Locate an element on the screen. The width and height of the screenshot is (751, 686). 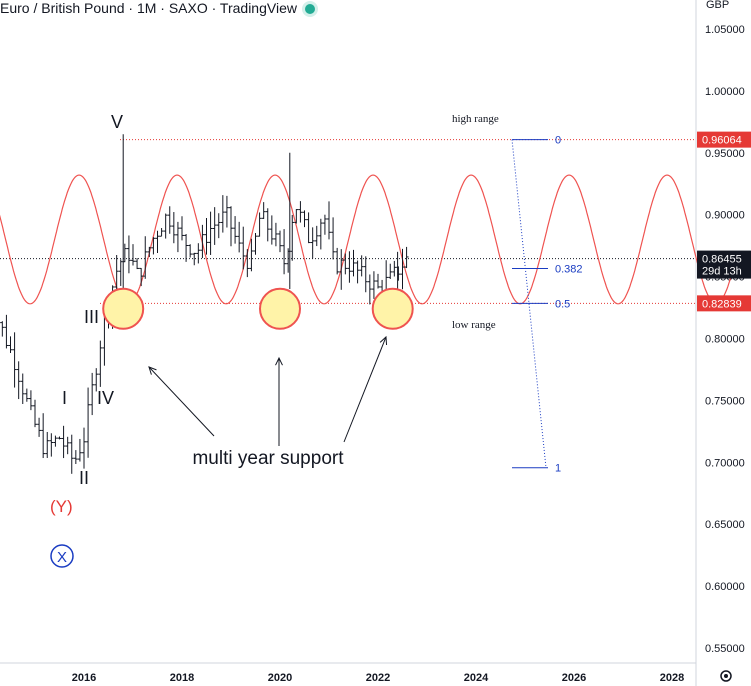
price-tick-label: 0.95000 is located at coordinates (725, 154).